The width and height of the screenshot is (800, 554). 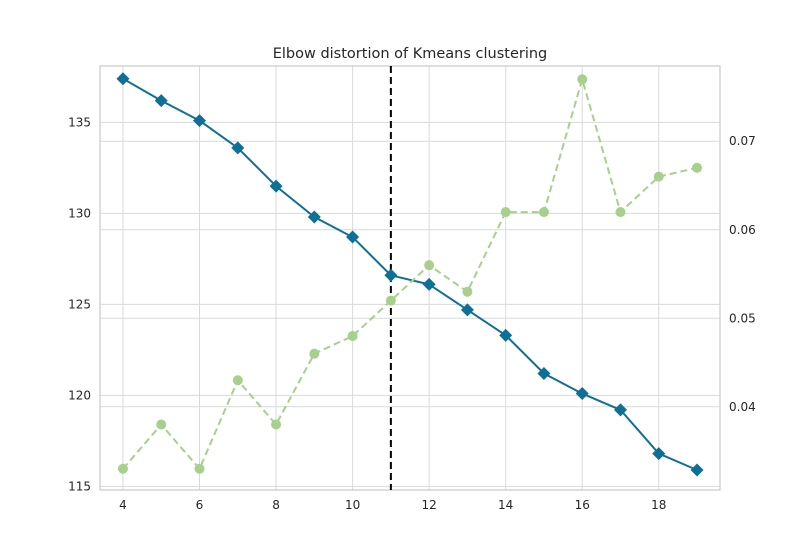 I want to click on y-tick-label: 120, so click(x=79, y=395).